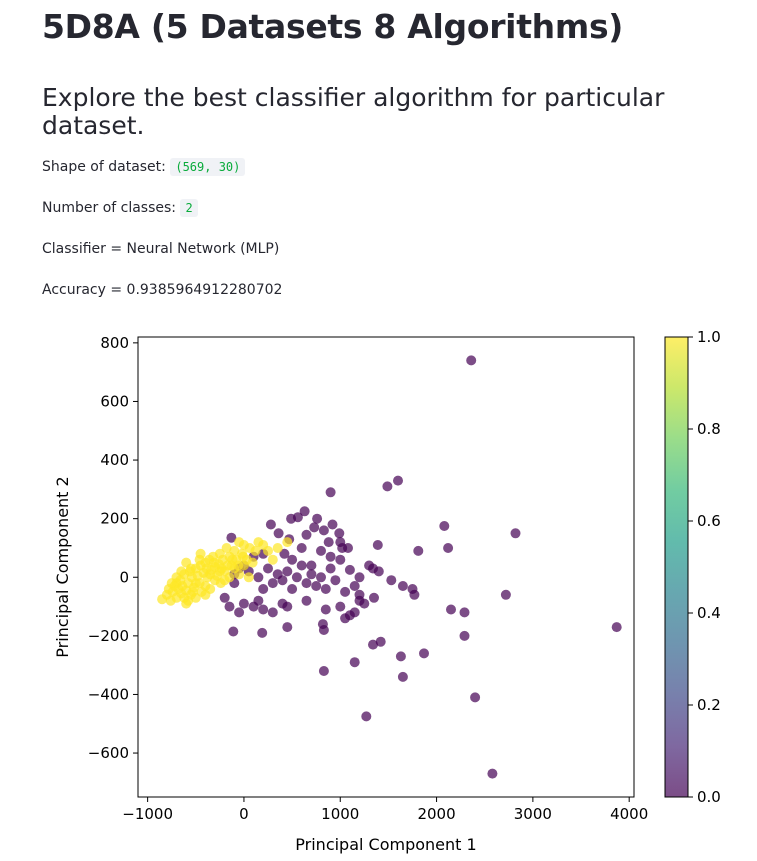 This screenshot has width=757, height=861. Describe the element at coordinates (704, 567) in the screenshot. I see `colorbar-axis: 0.0 0.2 0.4 0.6 0.8 1.0` at that location.